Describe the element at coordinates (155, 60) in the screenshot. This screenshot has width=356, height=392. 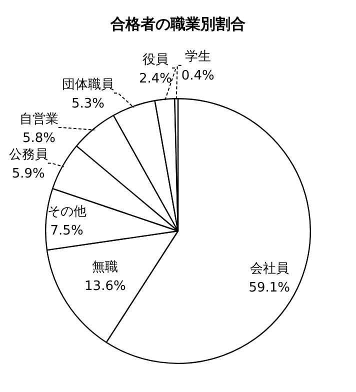
I see `slice-label: 役員` at that location.